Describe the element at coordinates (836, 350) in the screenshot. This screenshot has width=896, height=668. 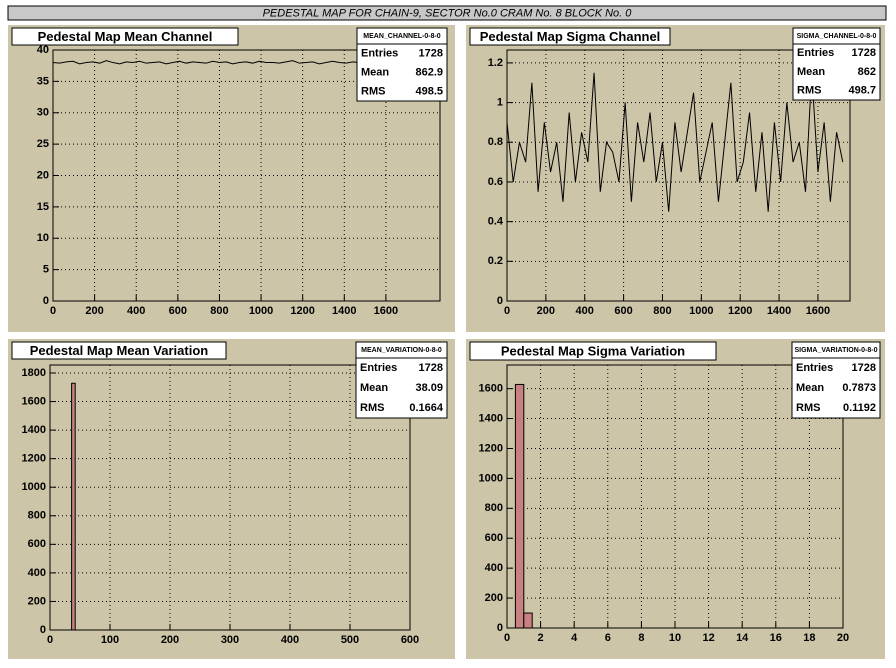
I see `stats-name: SIGMA_VARIATION-0-8-0` at that location.